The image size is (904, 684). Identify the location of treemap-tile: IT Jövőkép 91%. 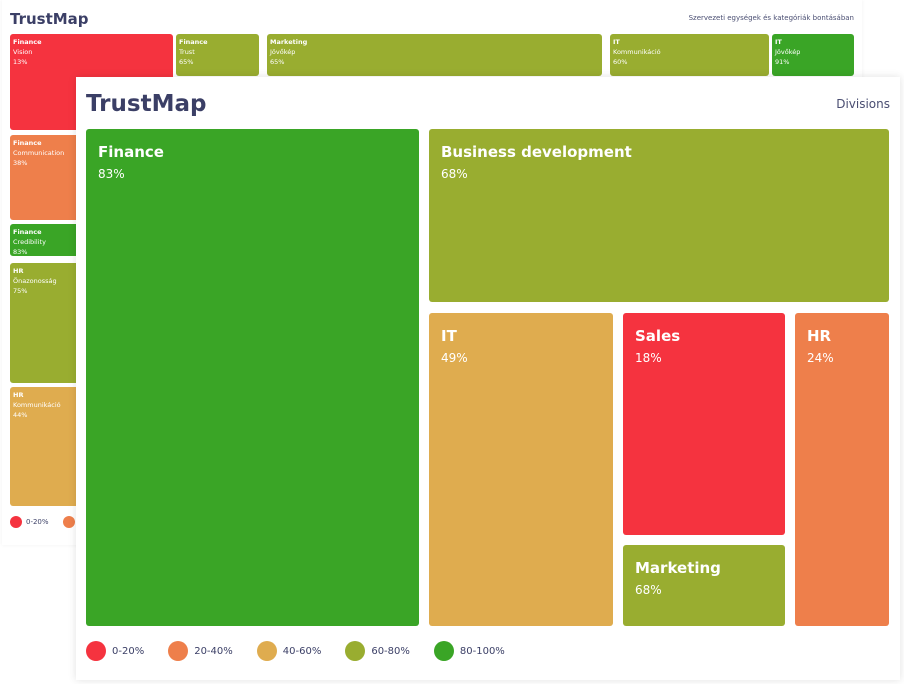
(813, 55).